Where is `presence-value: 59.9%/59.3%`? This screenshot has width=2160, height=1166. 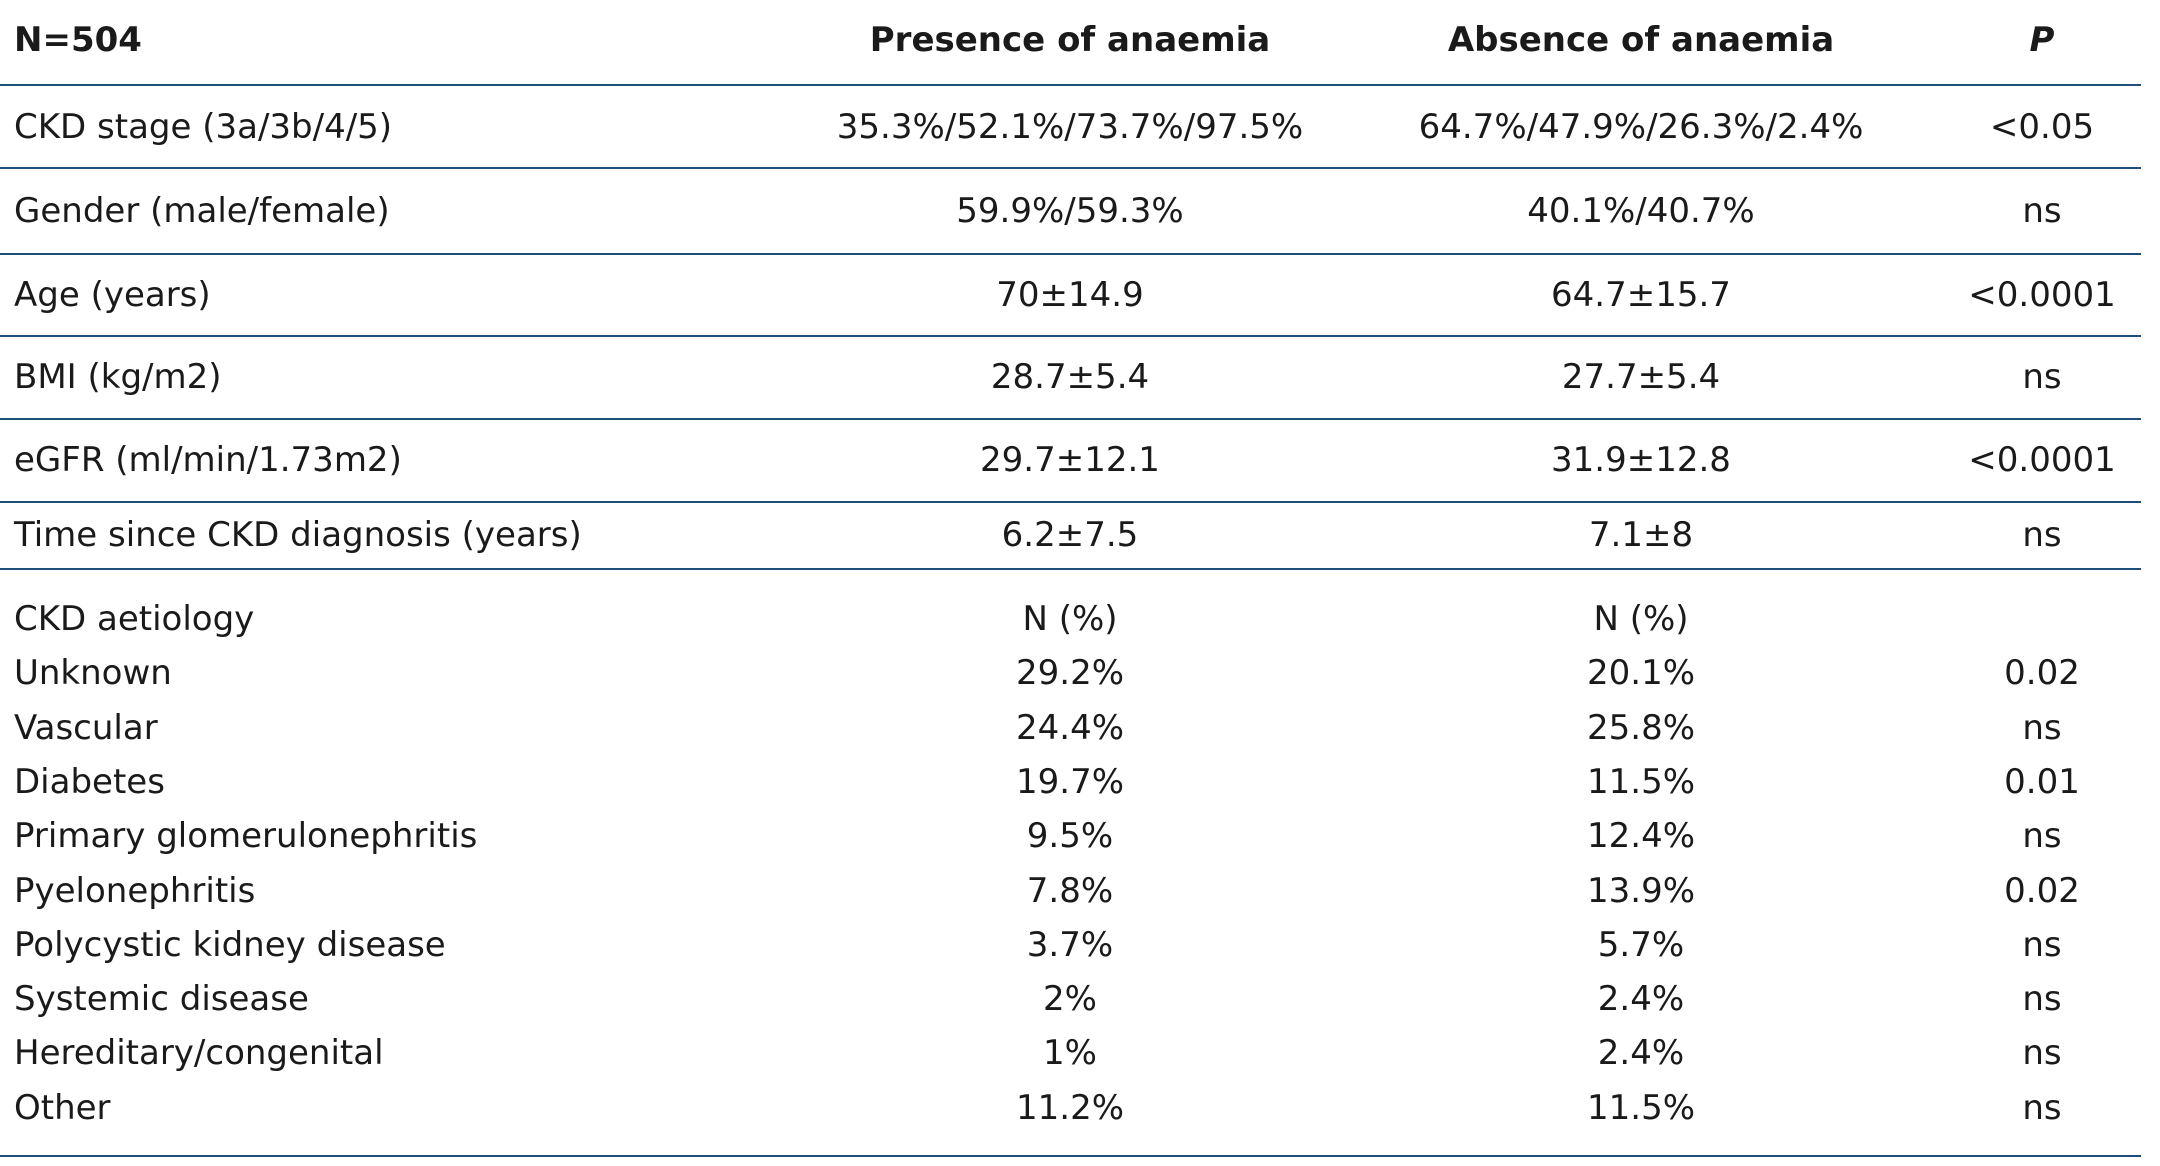 presence-value: 59.9%/59.3% is located at coordinates (1070, 211).